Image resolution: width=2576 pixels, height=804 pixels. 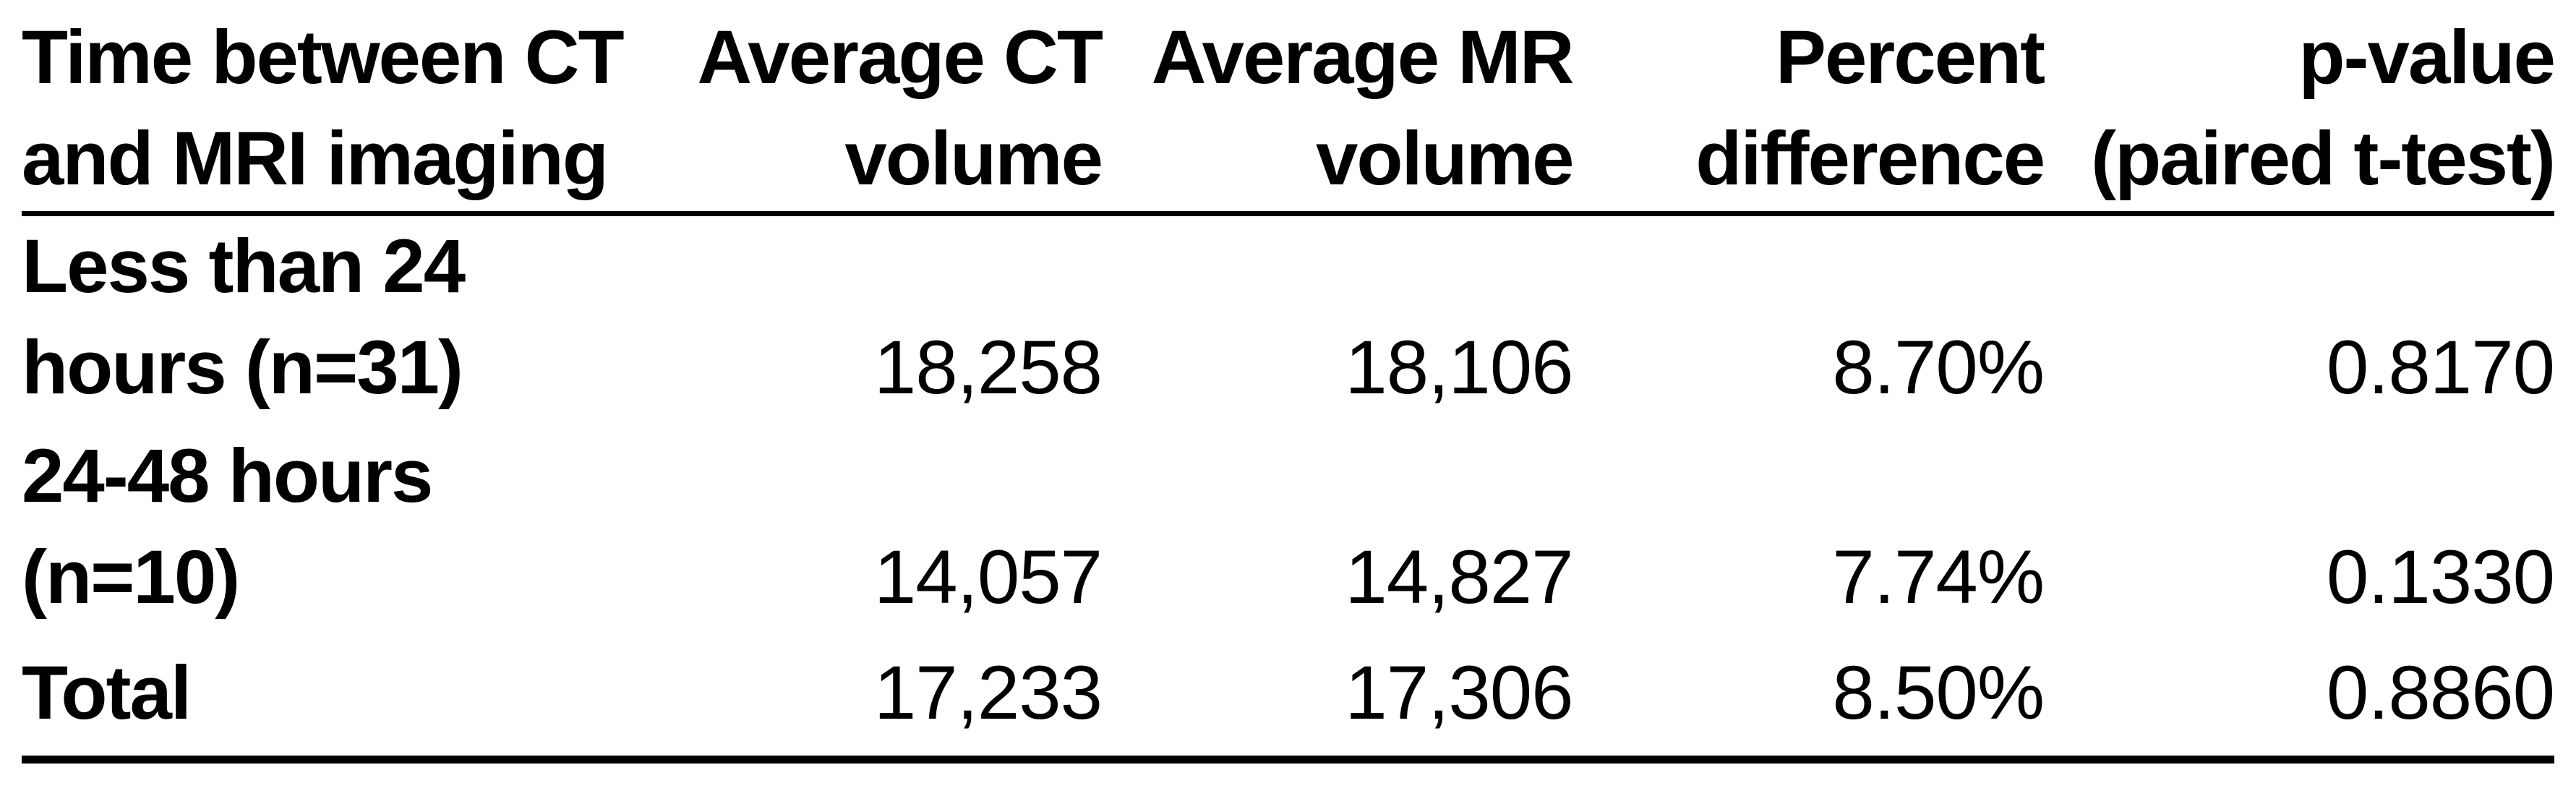 What do you see at coordinates (2300, 108) in the screenshot?
I see `column-header-p-value: p-value (paired t-test)` at bounding box center [2300, 108].